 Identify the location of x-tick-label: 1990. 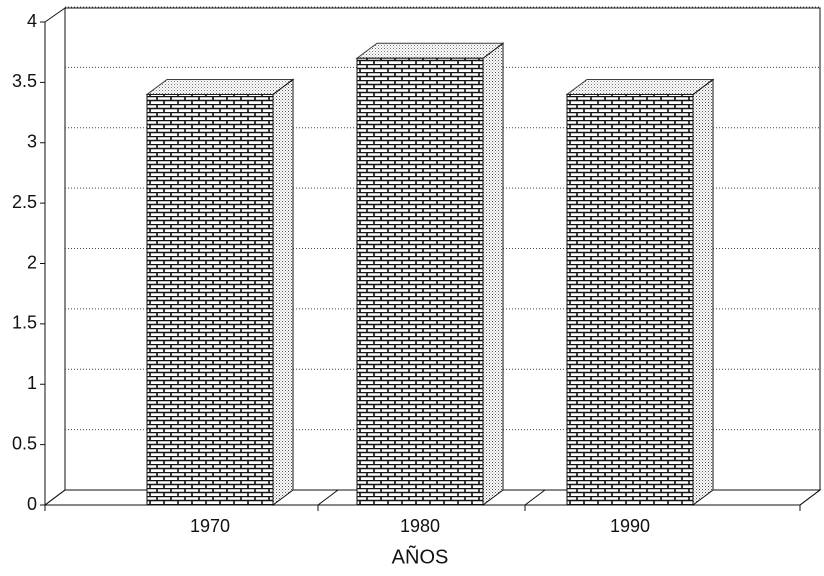
(630, 526).